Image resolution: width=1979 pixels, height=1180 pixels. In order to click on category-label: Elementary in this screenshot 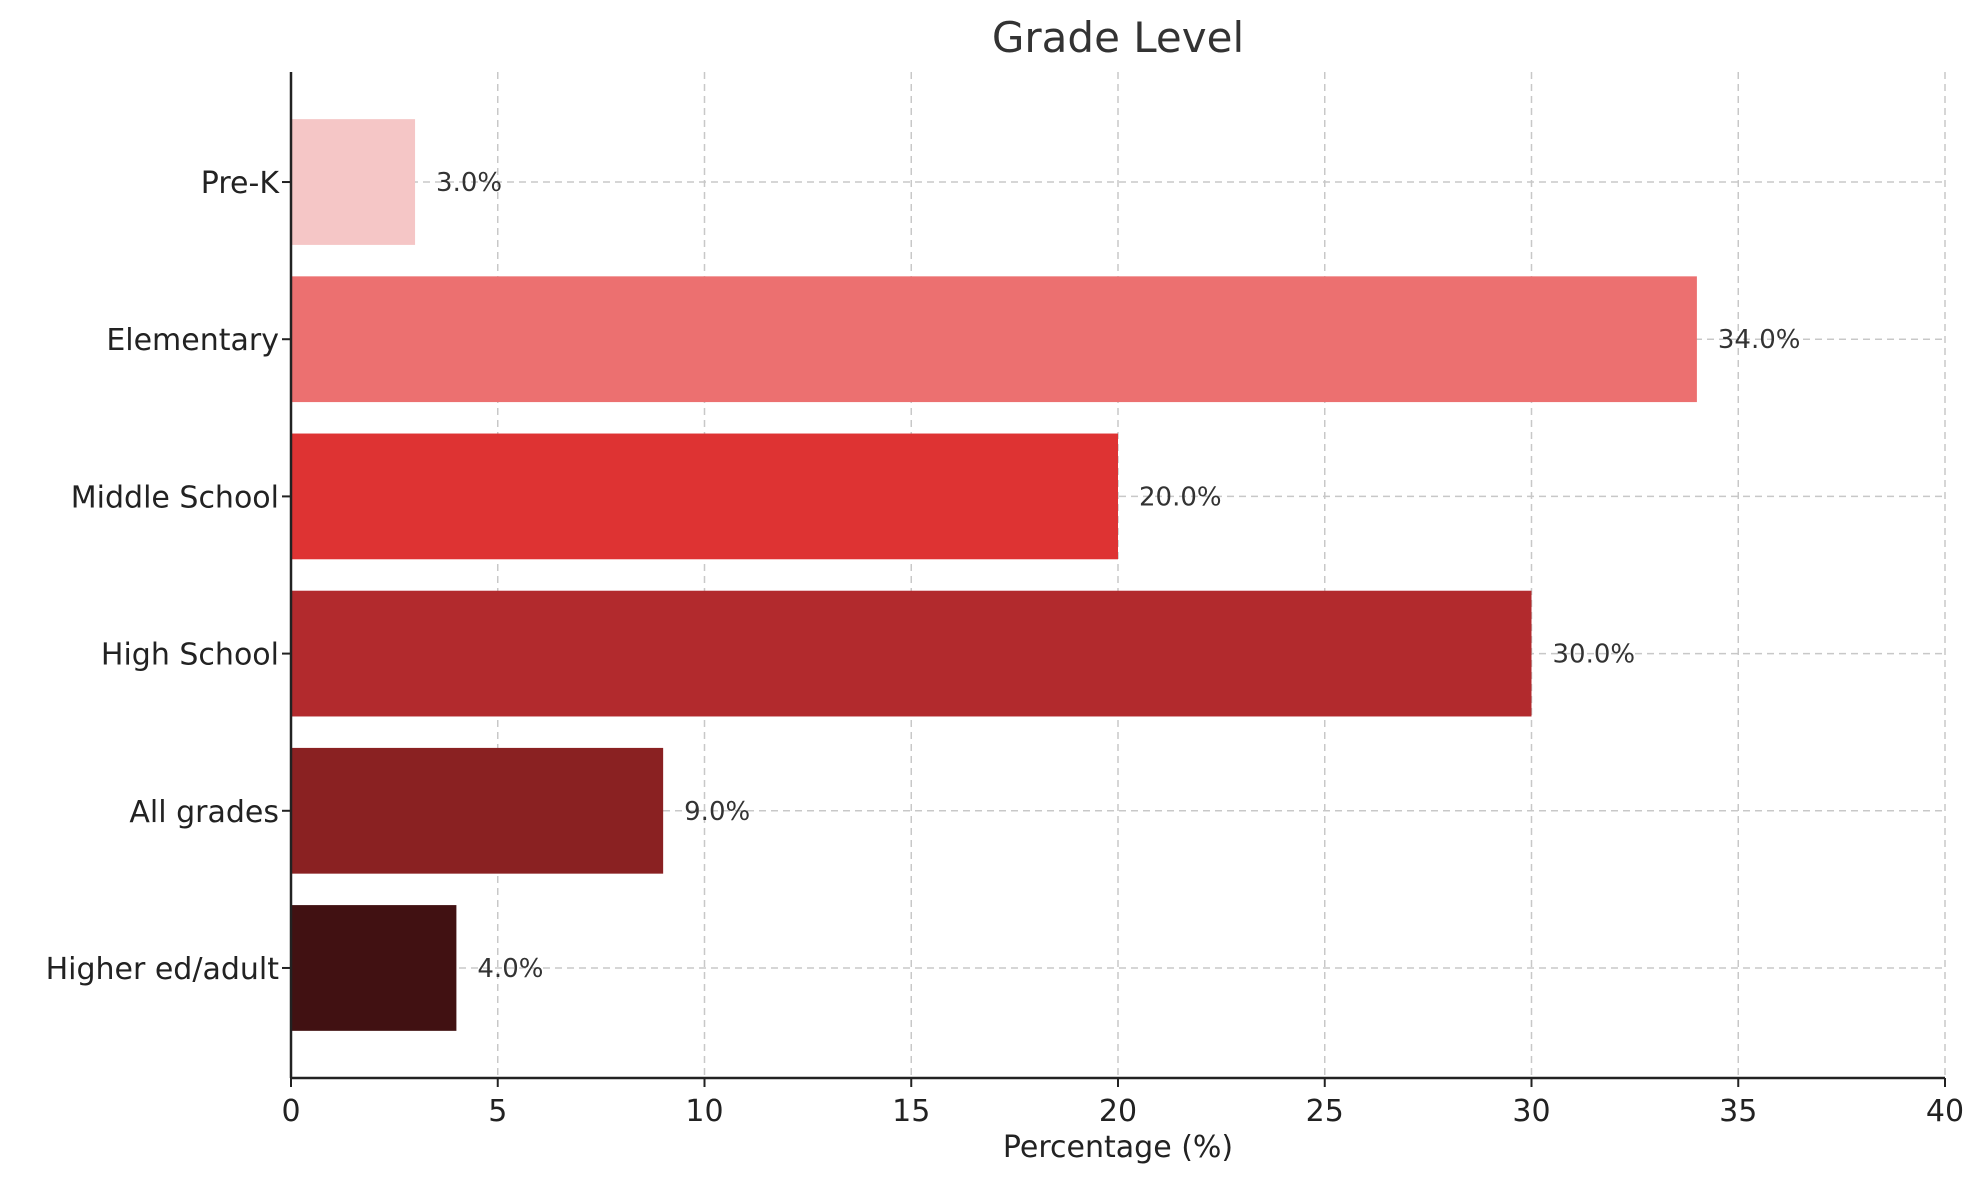, I will do `click(192, 340)`.